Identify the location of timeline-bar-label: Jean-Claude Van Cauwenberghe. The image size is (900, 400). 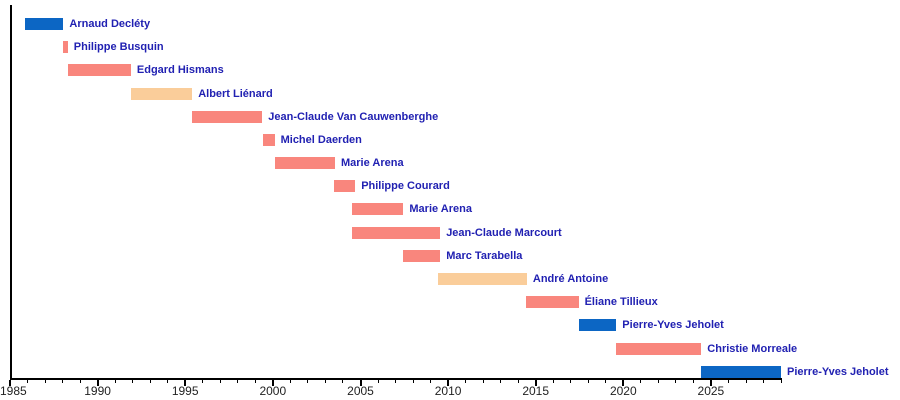
(353, 116).